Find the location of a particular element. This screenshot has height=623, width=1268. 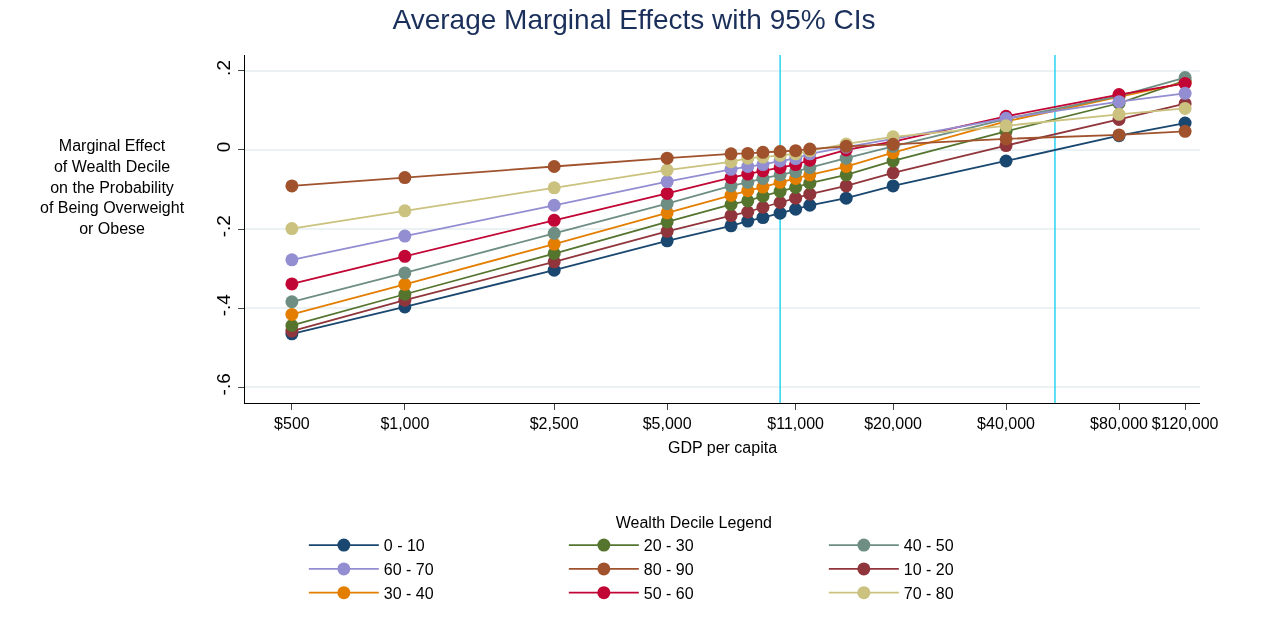

x-tick-label: $1,000 is located at coordinates (405, 424).